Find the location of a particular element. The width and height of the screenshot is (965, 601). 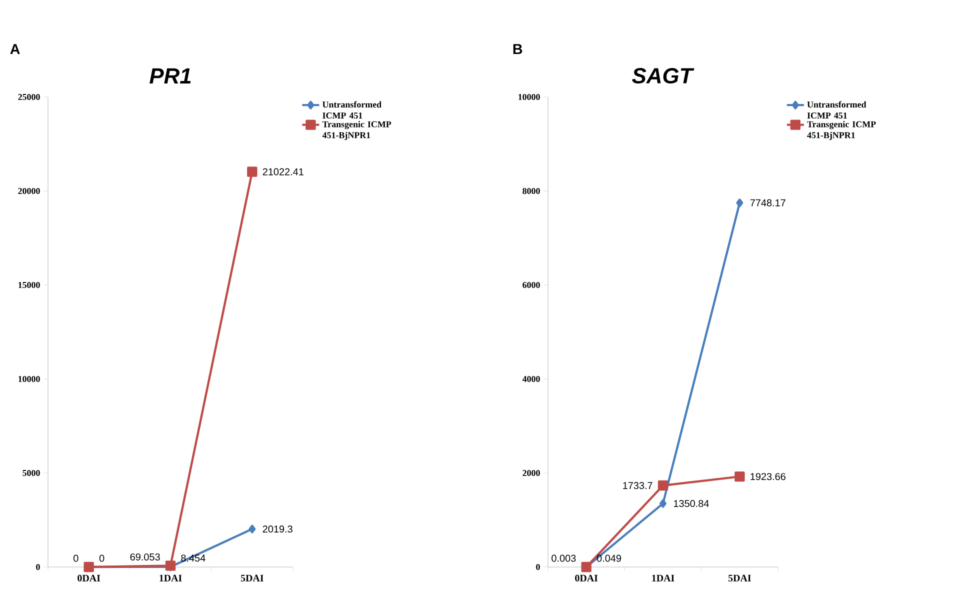

data-label: 0.003 is located at coordinates (564, 558).